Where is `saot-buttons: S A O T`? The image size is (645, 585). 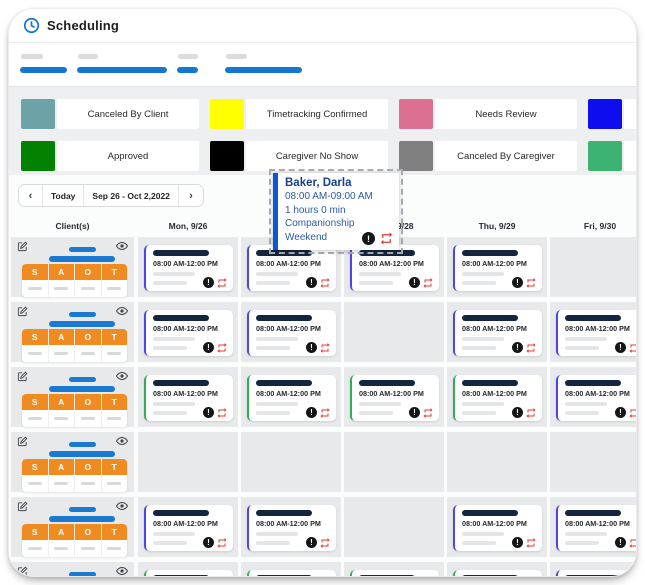
saot-buttons: S A O T is located at coordinates (74, 467).